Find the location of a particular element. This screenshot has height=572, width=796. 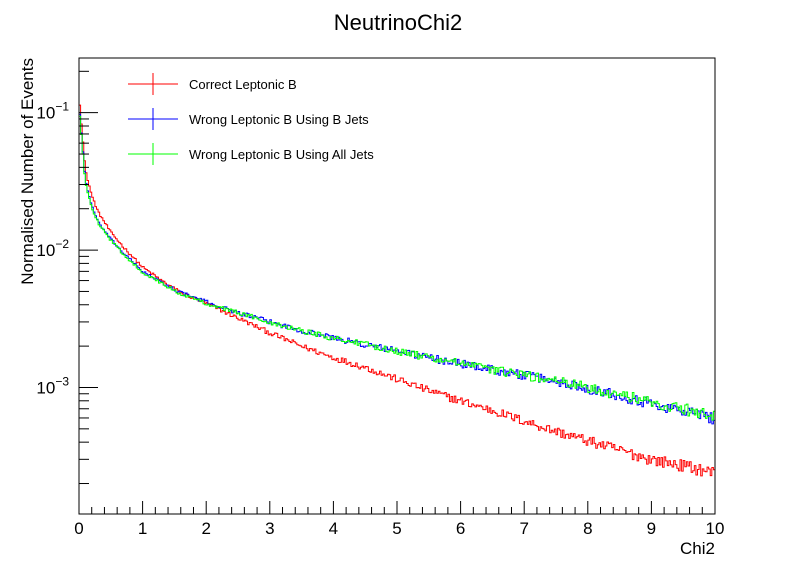

x-tick-label: 3 is located at coordinates (269, 528).